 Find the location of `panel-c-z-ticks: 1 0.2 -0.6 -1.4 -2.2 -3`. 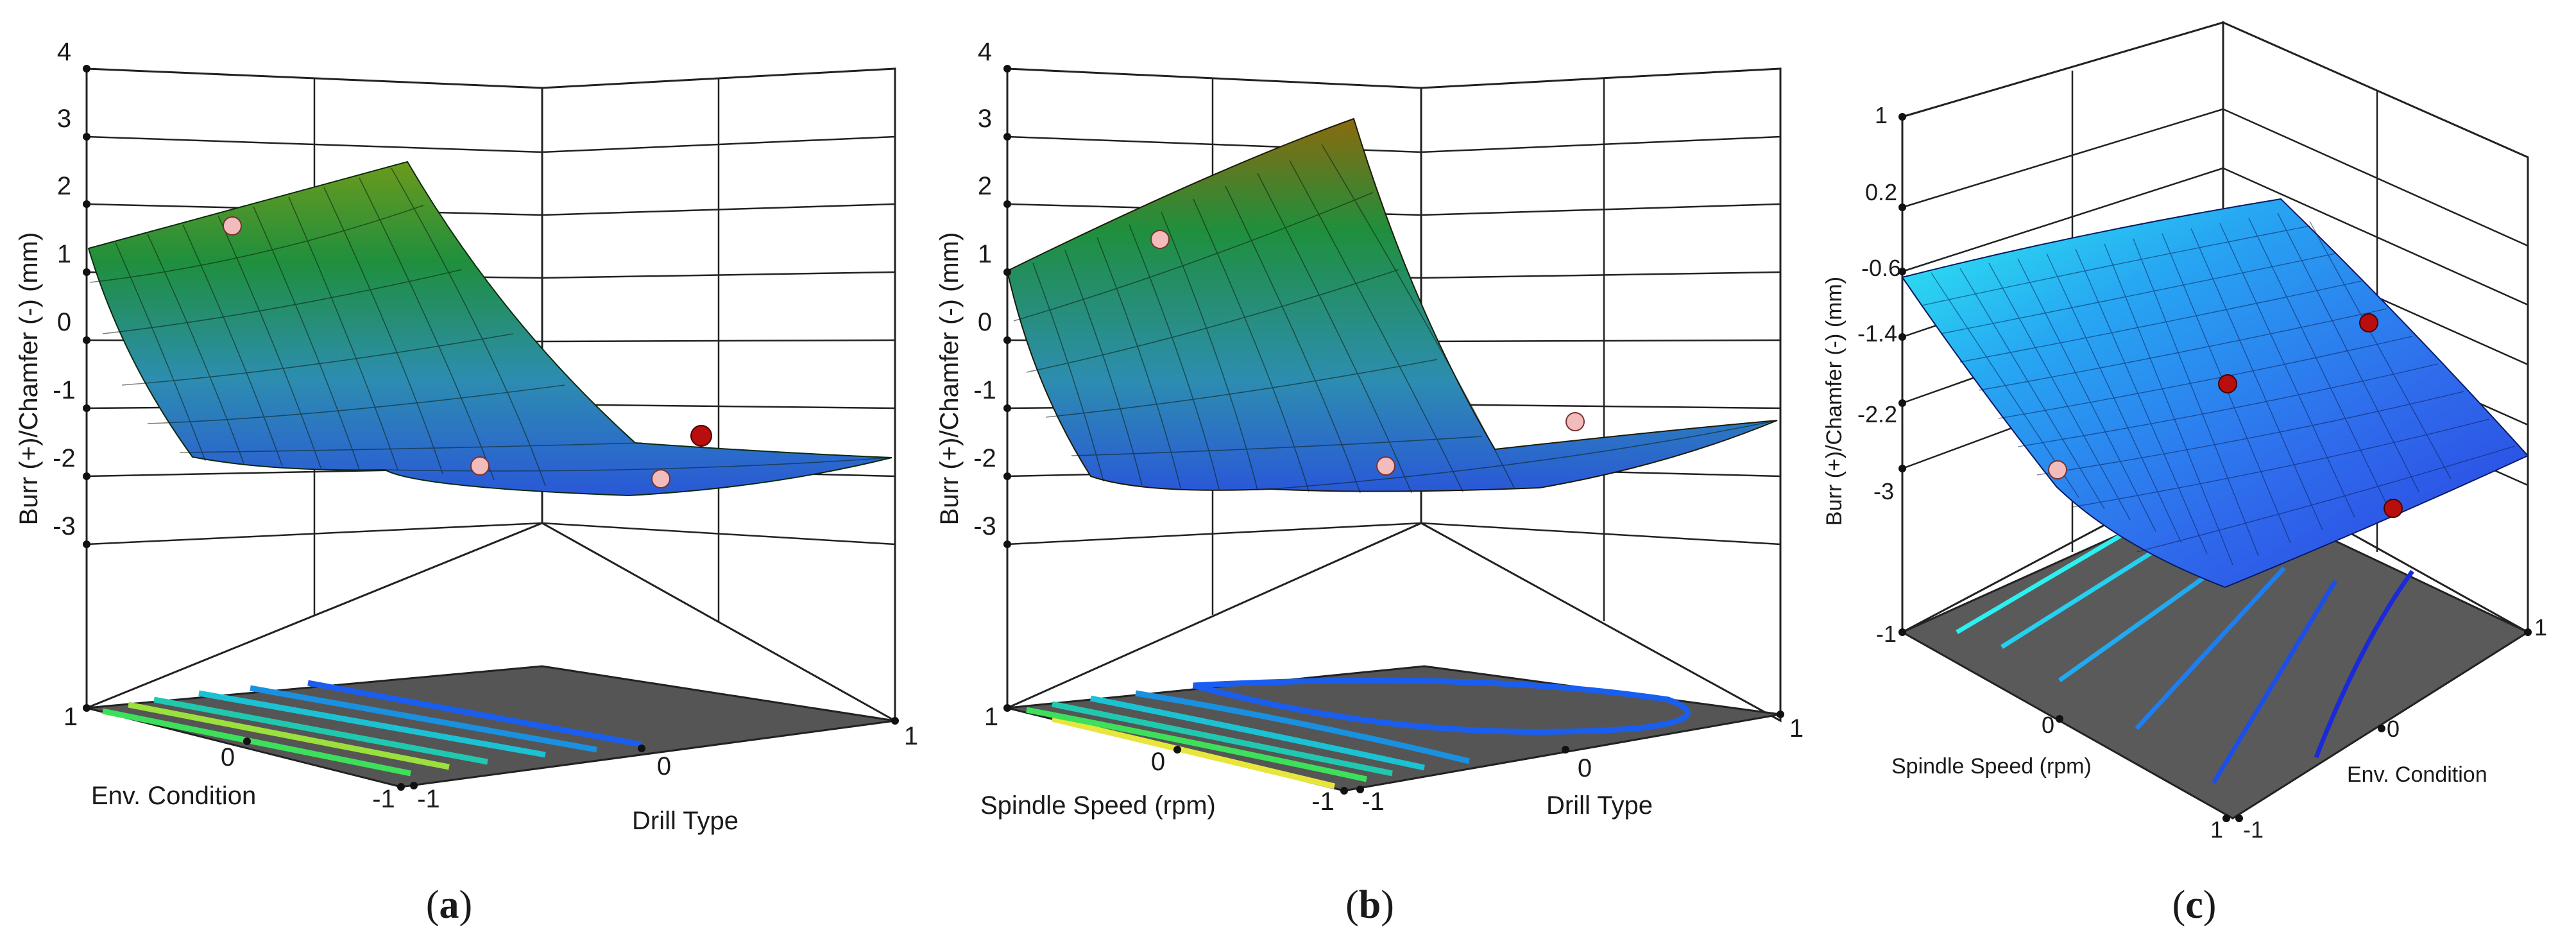

panel-c-z-ticks: 1 0.2 -0.6 -1.4 -2.2 -3 is located at coordinates (1879, 303).